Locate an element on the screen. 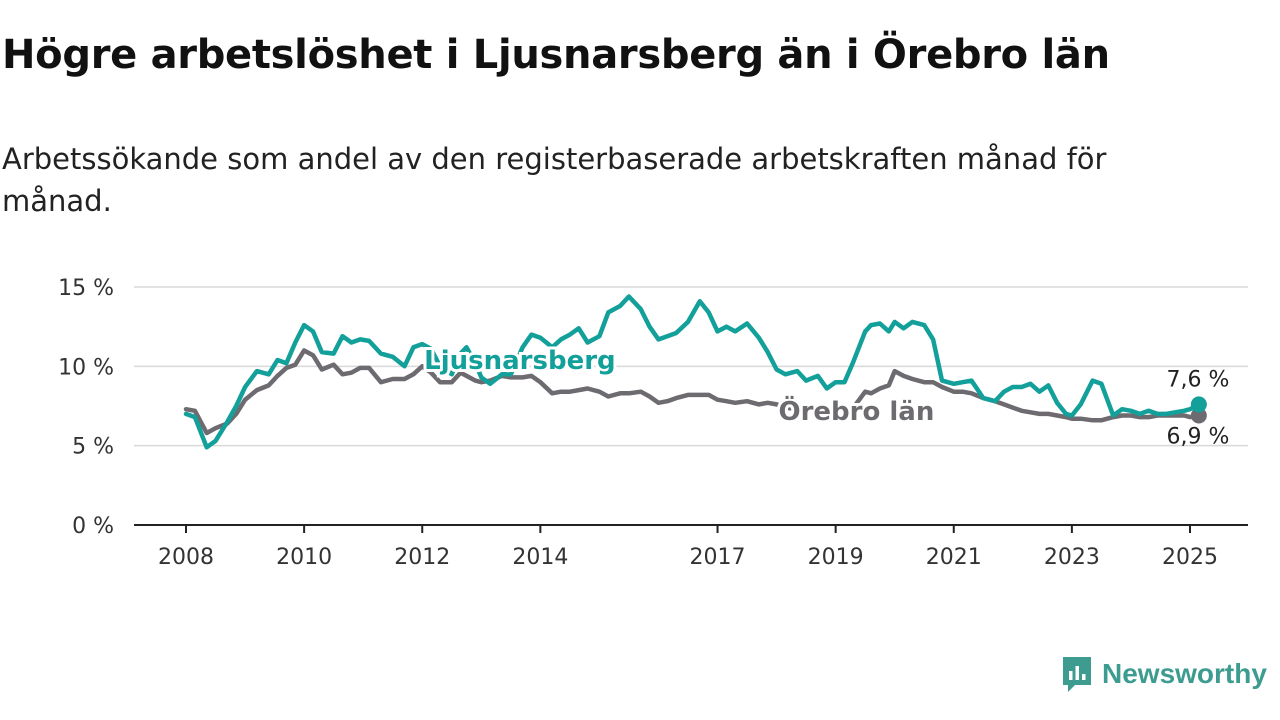 This screenshot has width=1280, height=720. x-tick-label: 2010 is located at coordinates (304, 557).